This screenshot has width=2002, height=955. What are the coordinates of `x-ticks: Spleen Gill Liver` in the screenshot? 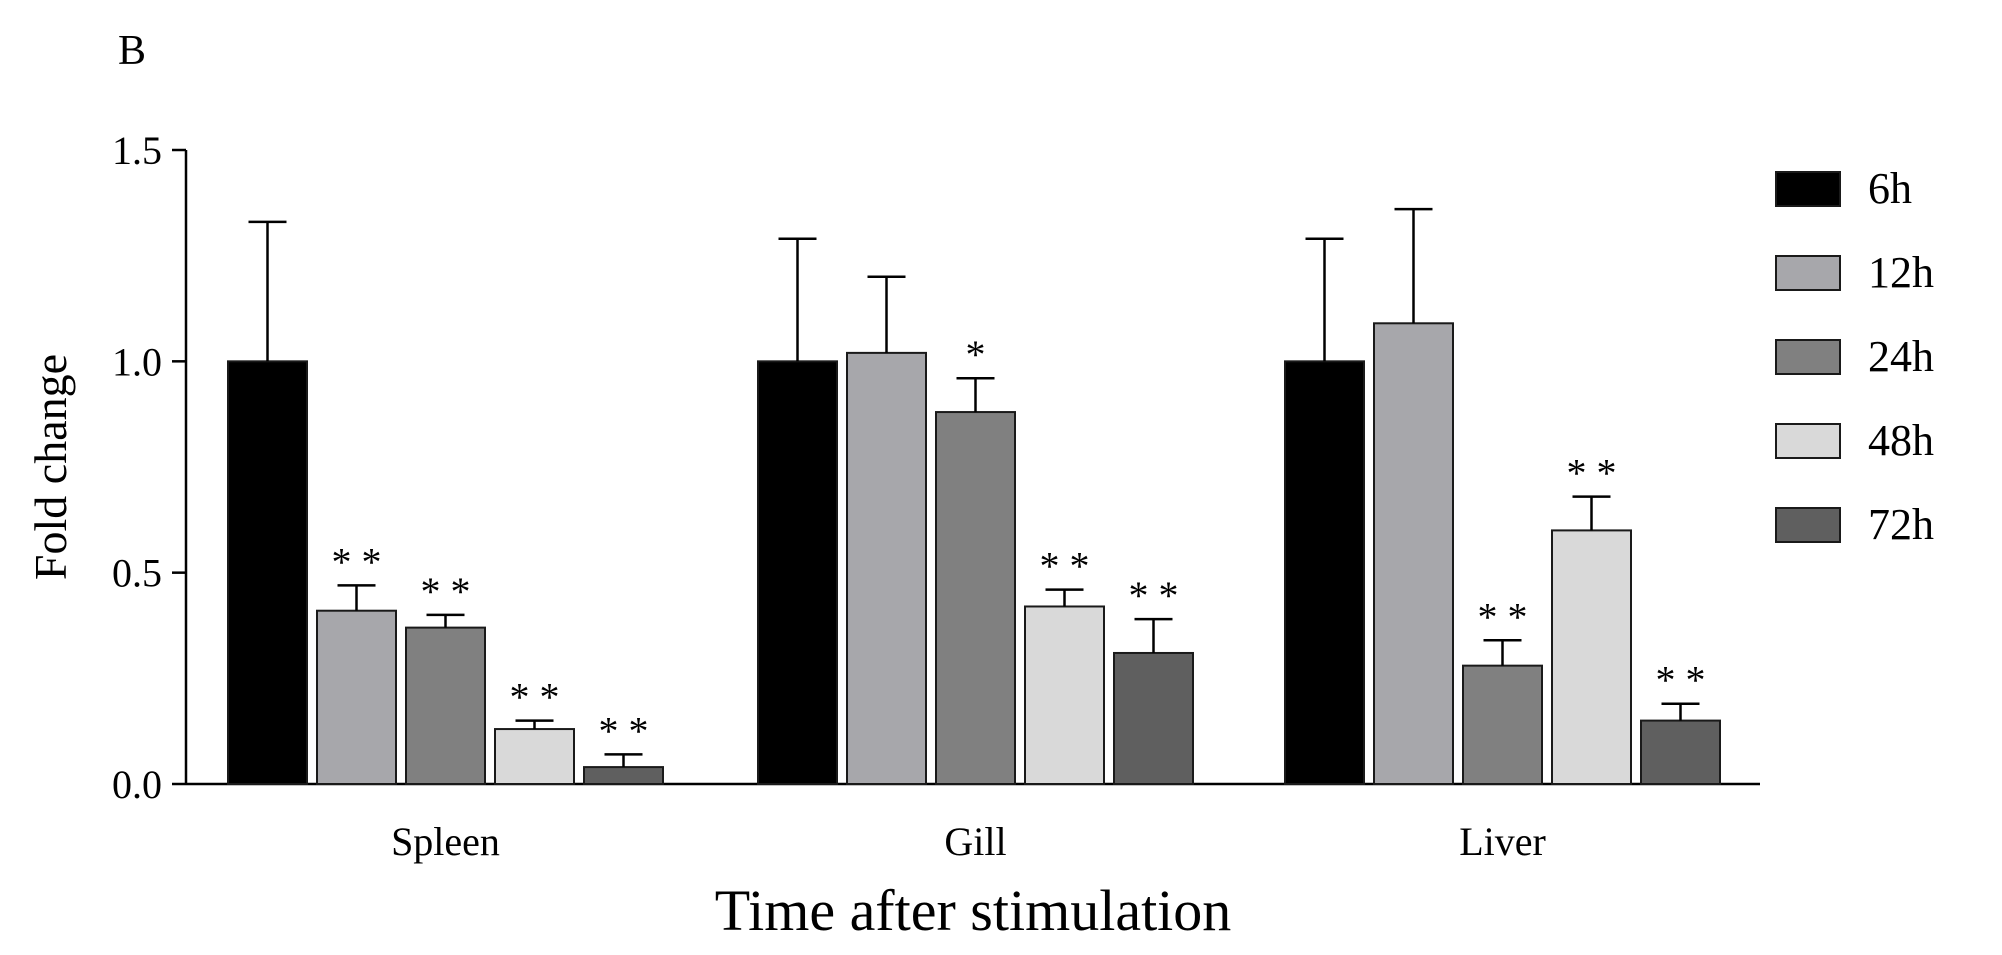 It's located at (968, 841).